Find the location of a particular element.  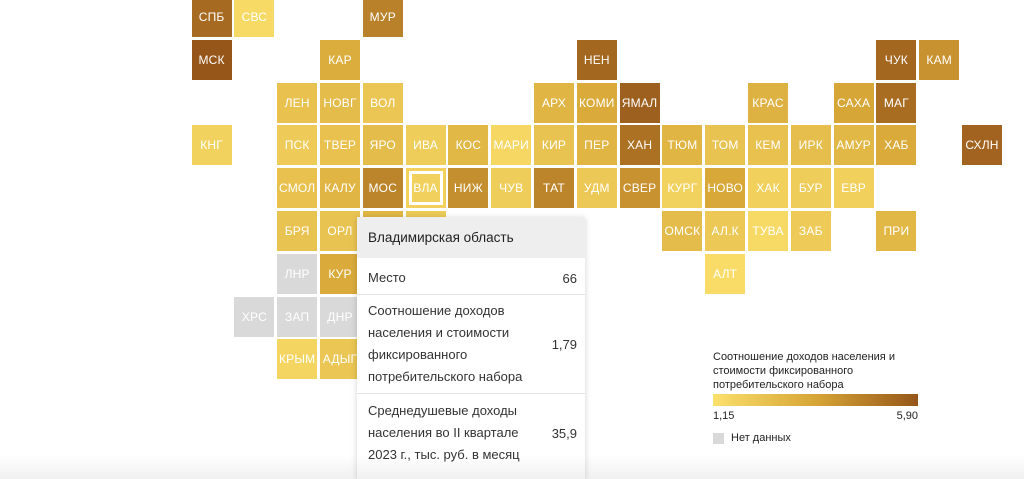

region-tile-БРЯ: БРЯ is located at coordinates (297, 231).